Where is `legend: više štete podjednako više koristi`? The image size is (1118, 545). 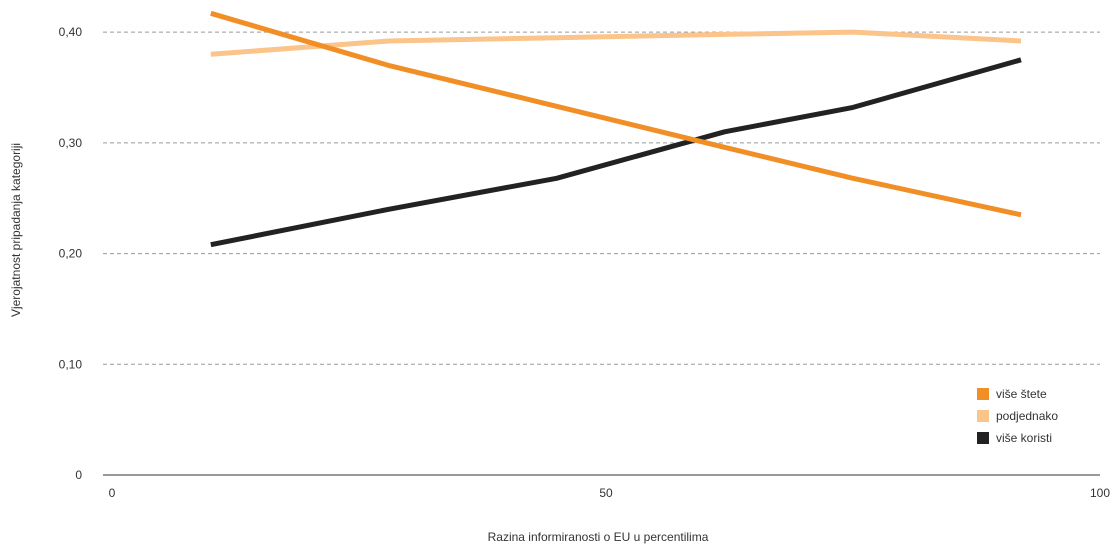
legend: više štete podjednako više koristi is located at coordinates (1017, 416).